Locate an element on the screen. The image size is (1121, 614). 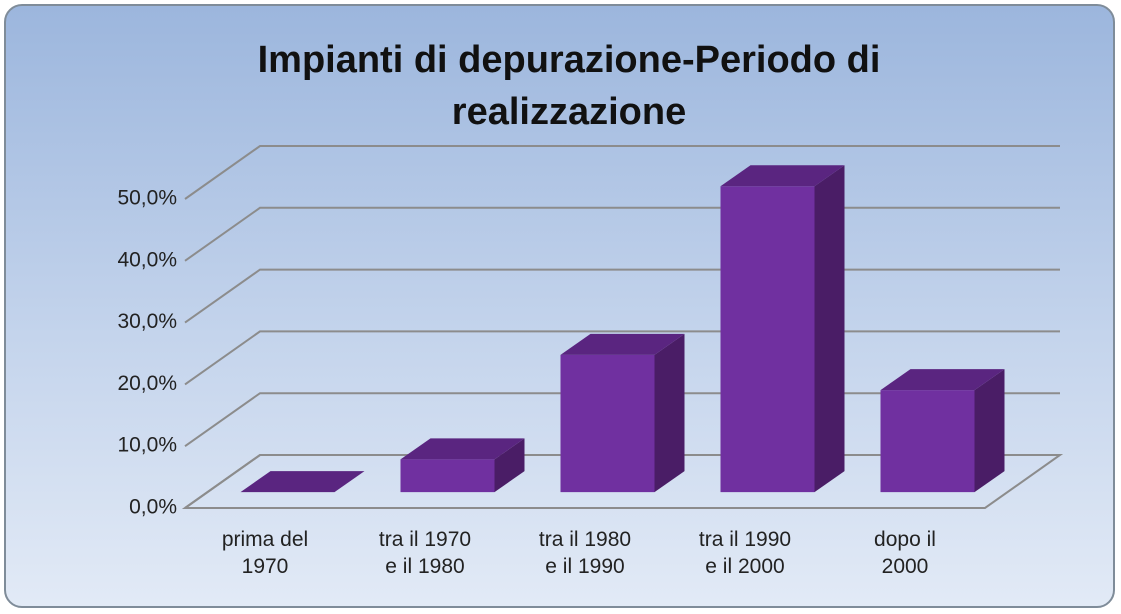
x-tick-label: tra il 1990 e il 2000 is located at coordinates (745, 553).